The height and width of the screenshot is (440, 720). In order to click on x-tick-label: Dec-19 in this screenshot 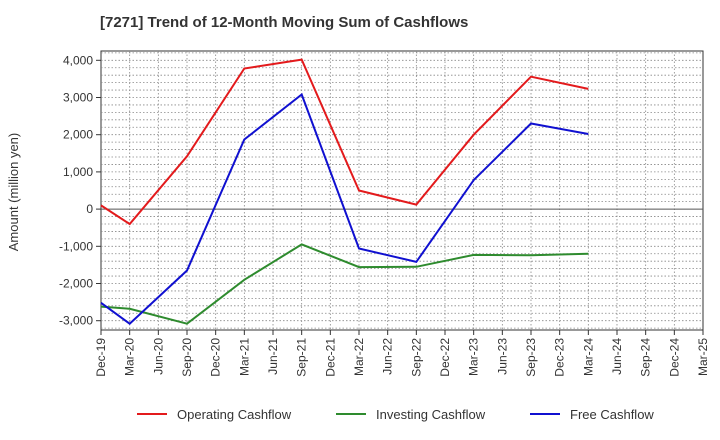, I will do `click(101, 357)`.